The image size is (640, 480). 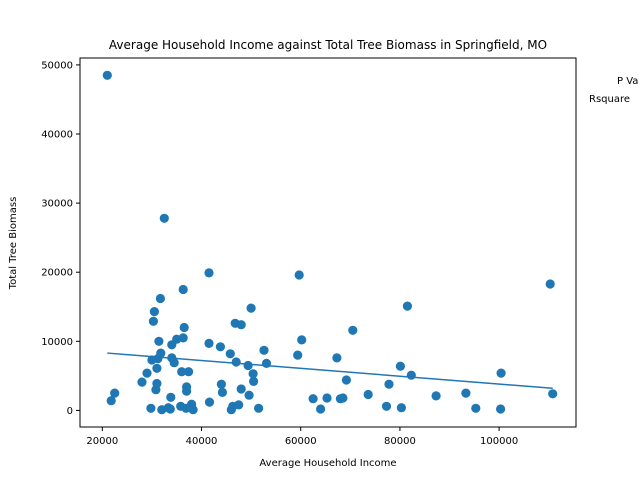 What do you see at coordinates (57, 342) in the screenshot?
I see `y-tick-label: 10000` at bounding box center [57, 342].